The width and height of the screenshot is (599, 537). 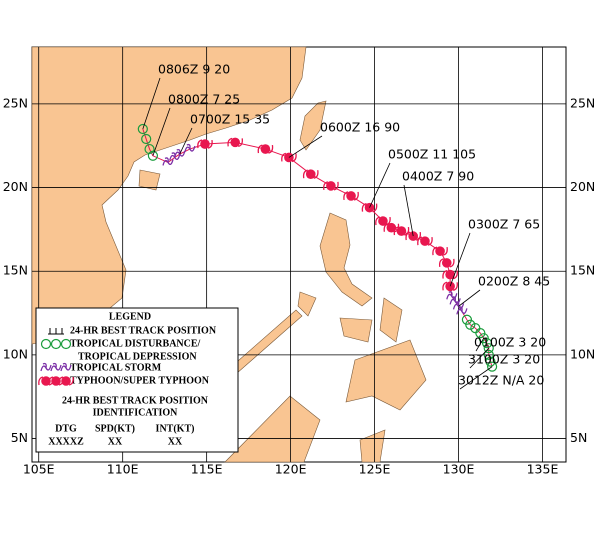 What do you see at coordinates (504, 359) in the screenshot?
I see `position-label: 3100Z 3 20` at bounding box center [504, 359].